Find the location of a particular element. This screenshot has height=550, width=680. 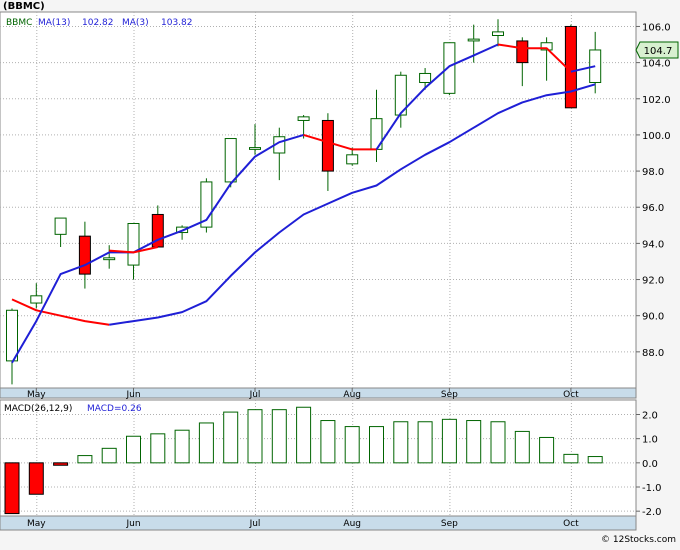

macd-tick-label: 1.0 is located at coordinates (650, 440).